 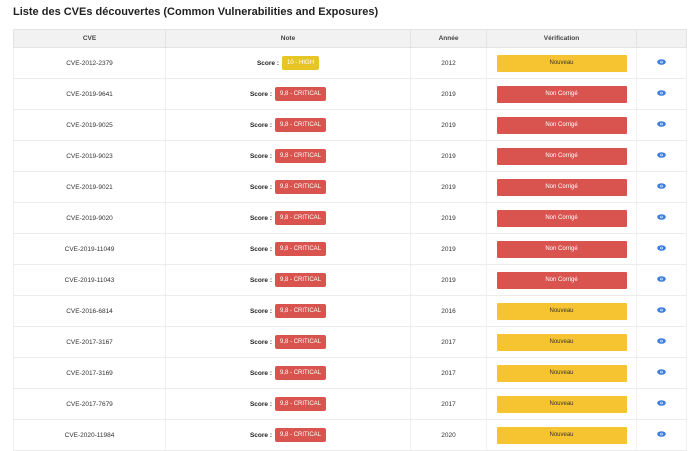 I want to click on cve-id: CVE-2017-3169, so click(x=89, y=373).